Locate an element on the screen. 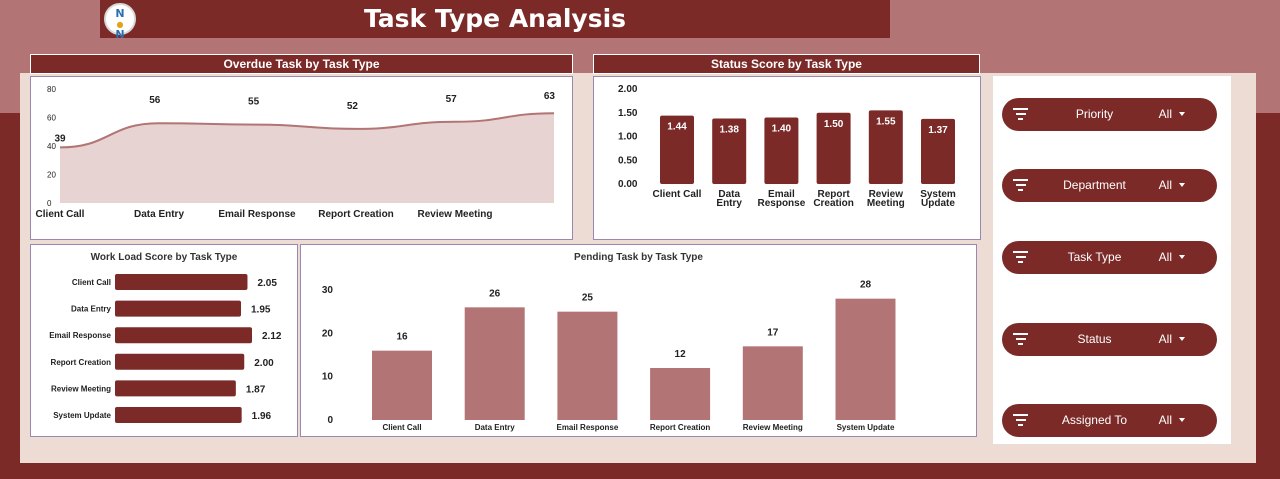 This screenshot has height=479, width=1280. data-label: 57 is located at coordinates (452, 99).